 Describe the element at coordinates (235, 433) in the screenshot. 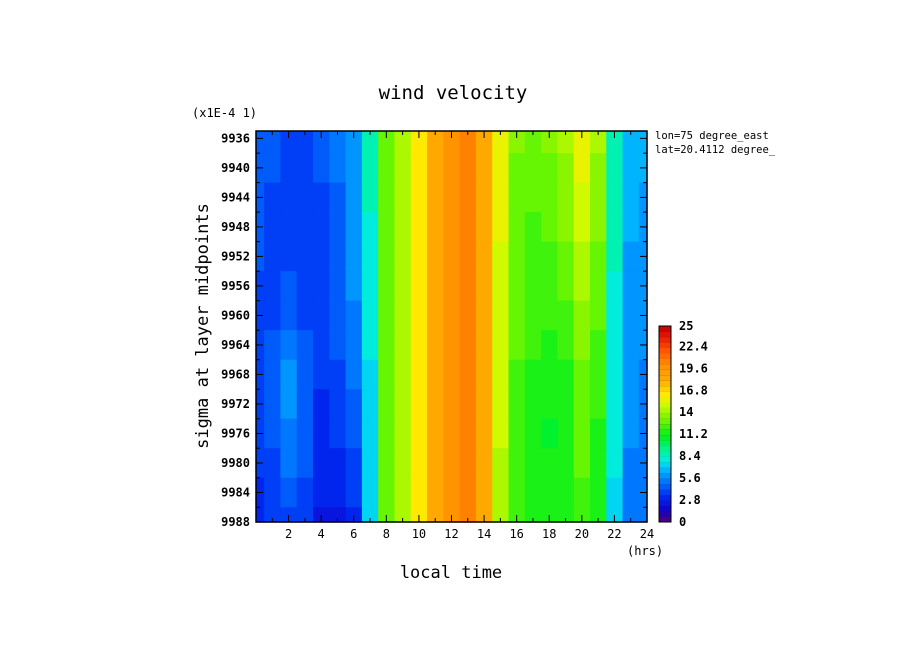

I see `y-tick-label: 9976` at that location.